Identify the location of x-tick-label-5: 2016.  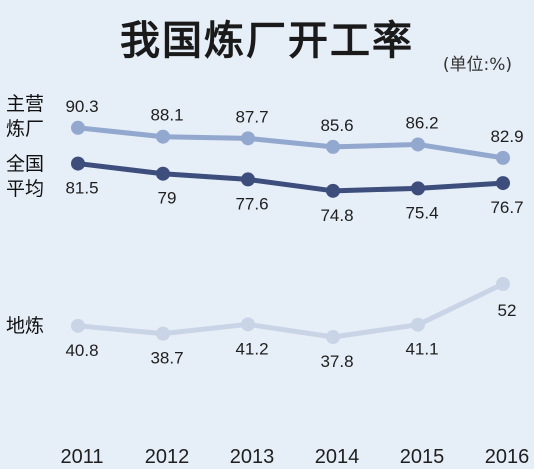
(507, 457).